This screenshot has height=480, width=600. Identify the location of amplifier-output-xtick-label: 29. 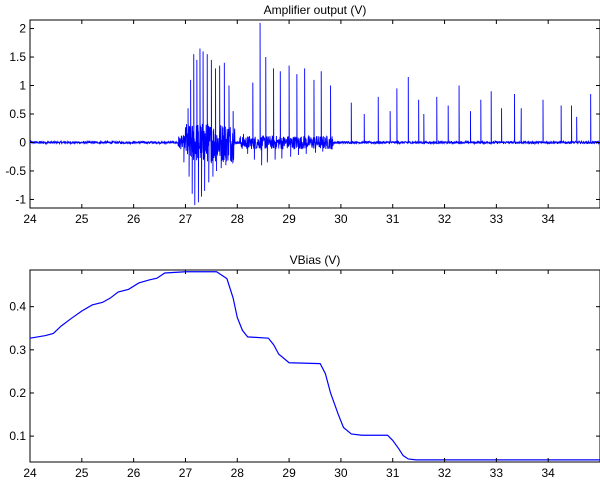
(289, 219).